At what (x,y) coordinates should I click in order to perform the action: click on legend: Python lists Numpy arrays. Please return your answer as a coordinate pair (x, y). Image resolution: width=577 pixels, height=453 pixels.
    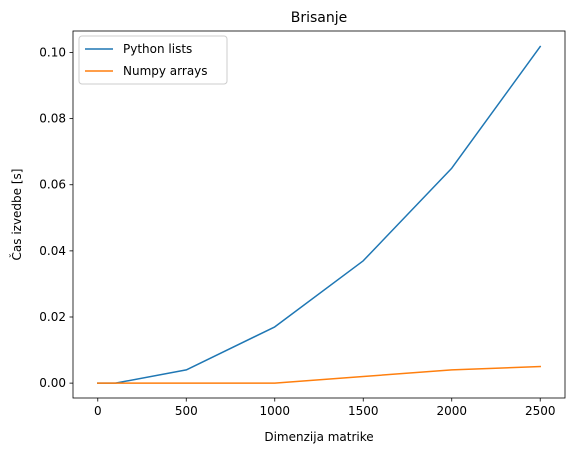
    Looking at the image, I should click on (153, 60).